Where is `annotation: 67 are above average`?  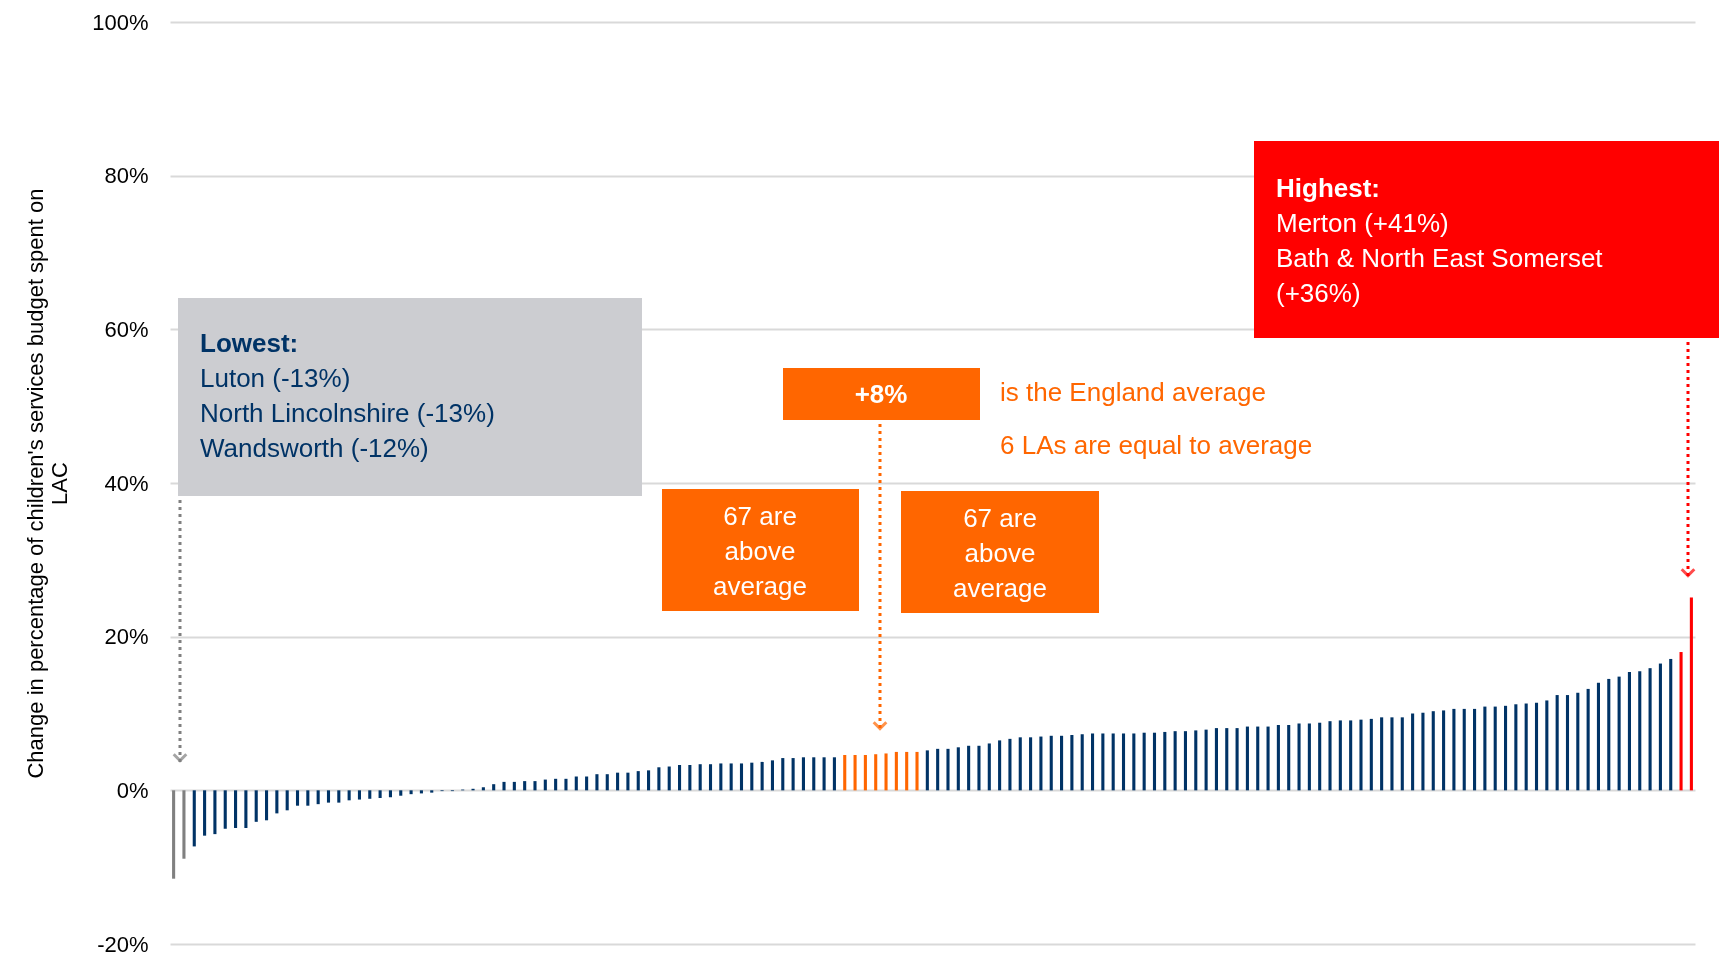
annotation: 67 are above average is located at coordinates (1000, 553).